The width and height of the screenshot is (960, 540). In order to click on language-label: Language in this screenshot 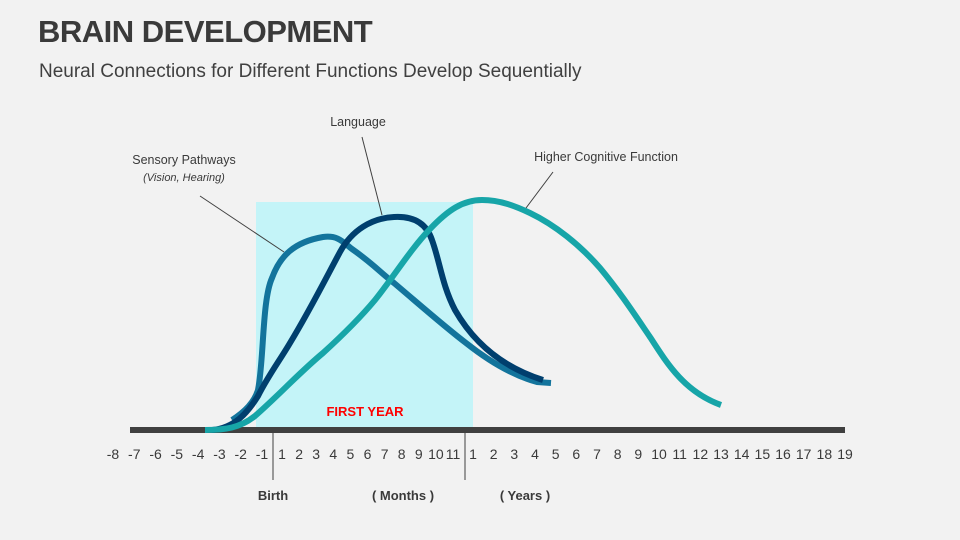, I will do `click(358, 122)`.